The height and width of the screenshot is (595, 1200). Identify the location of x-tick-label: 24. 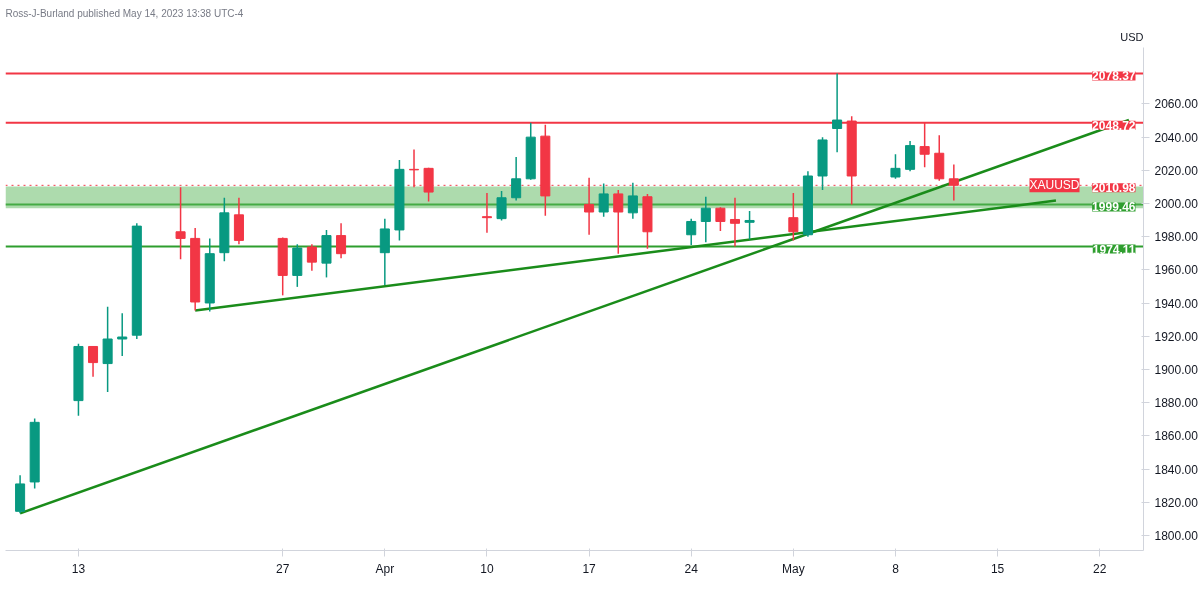
(691, 568).